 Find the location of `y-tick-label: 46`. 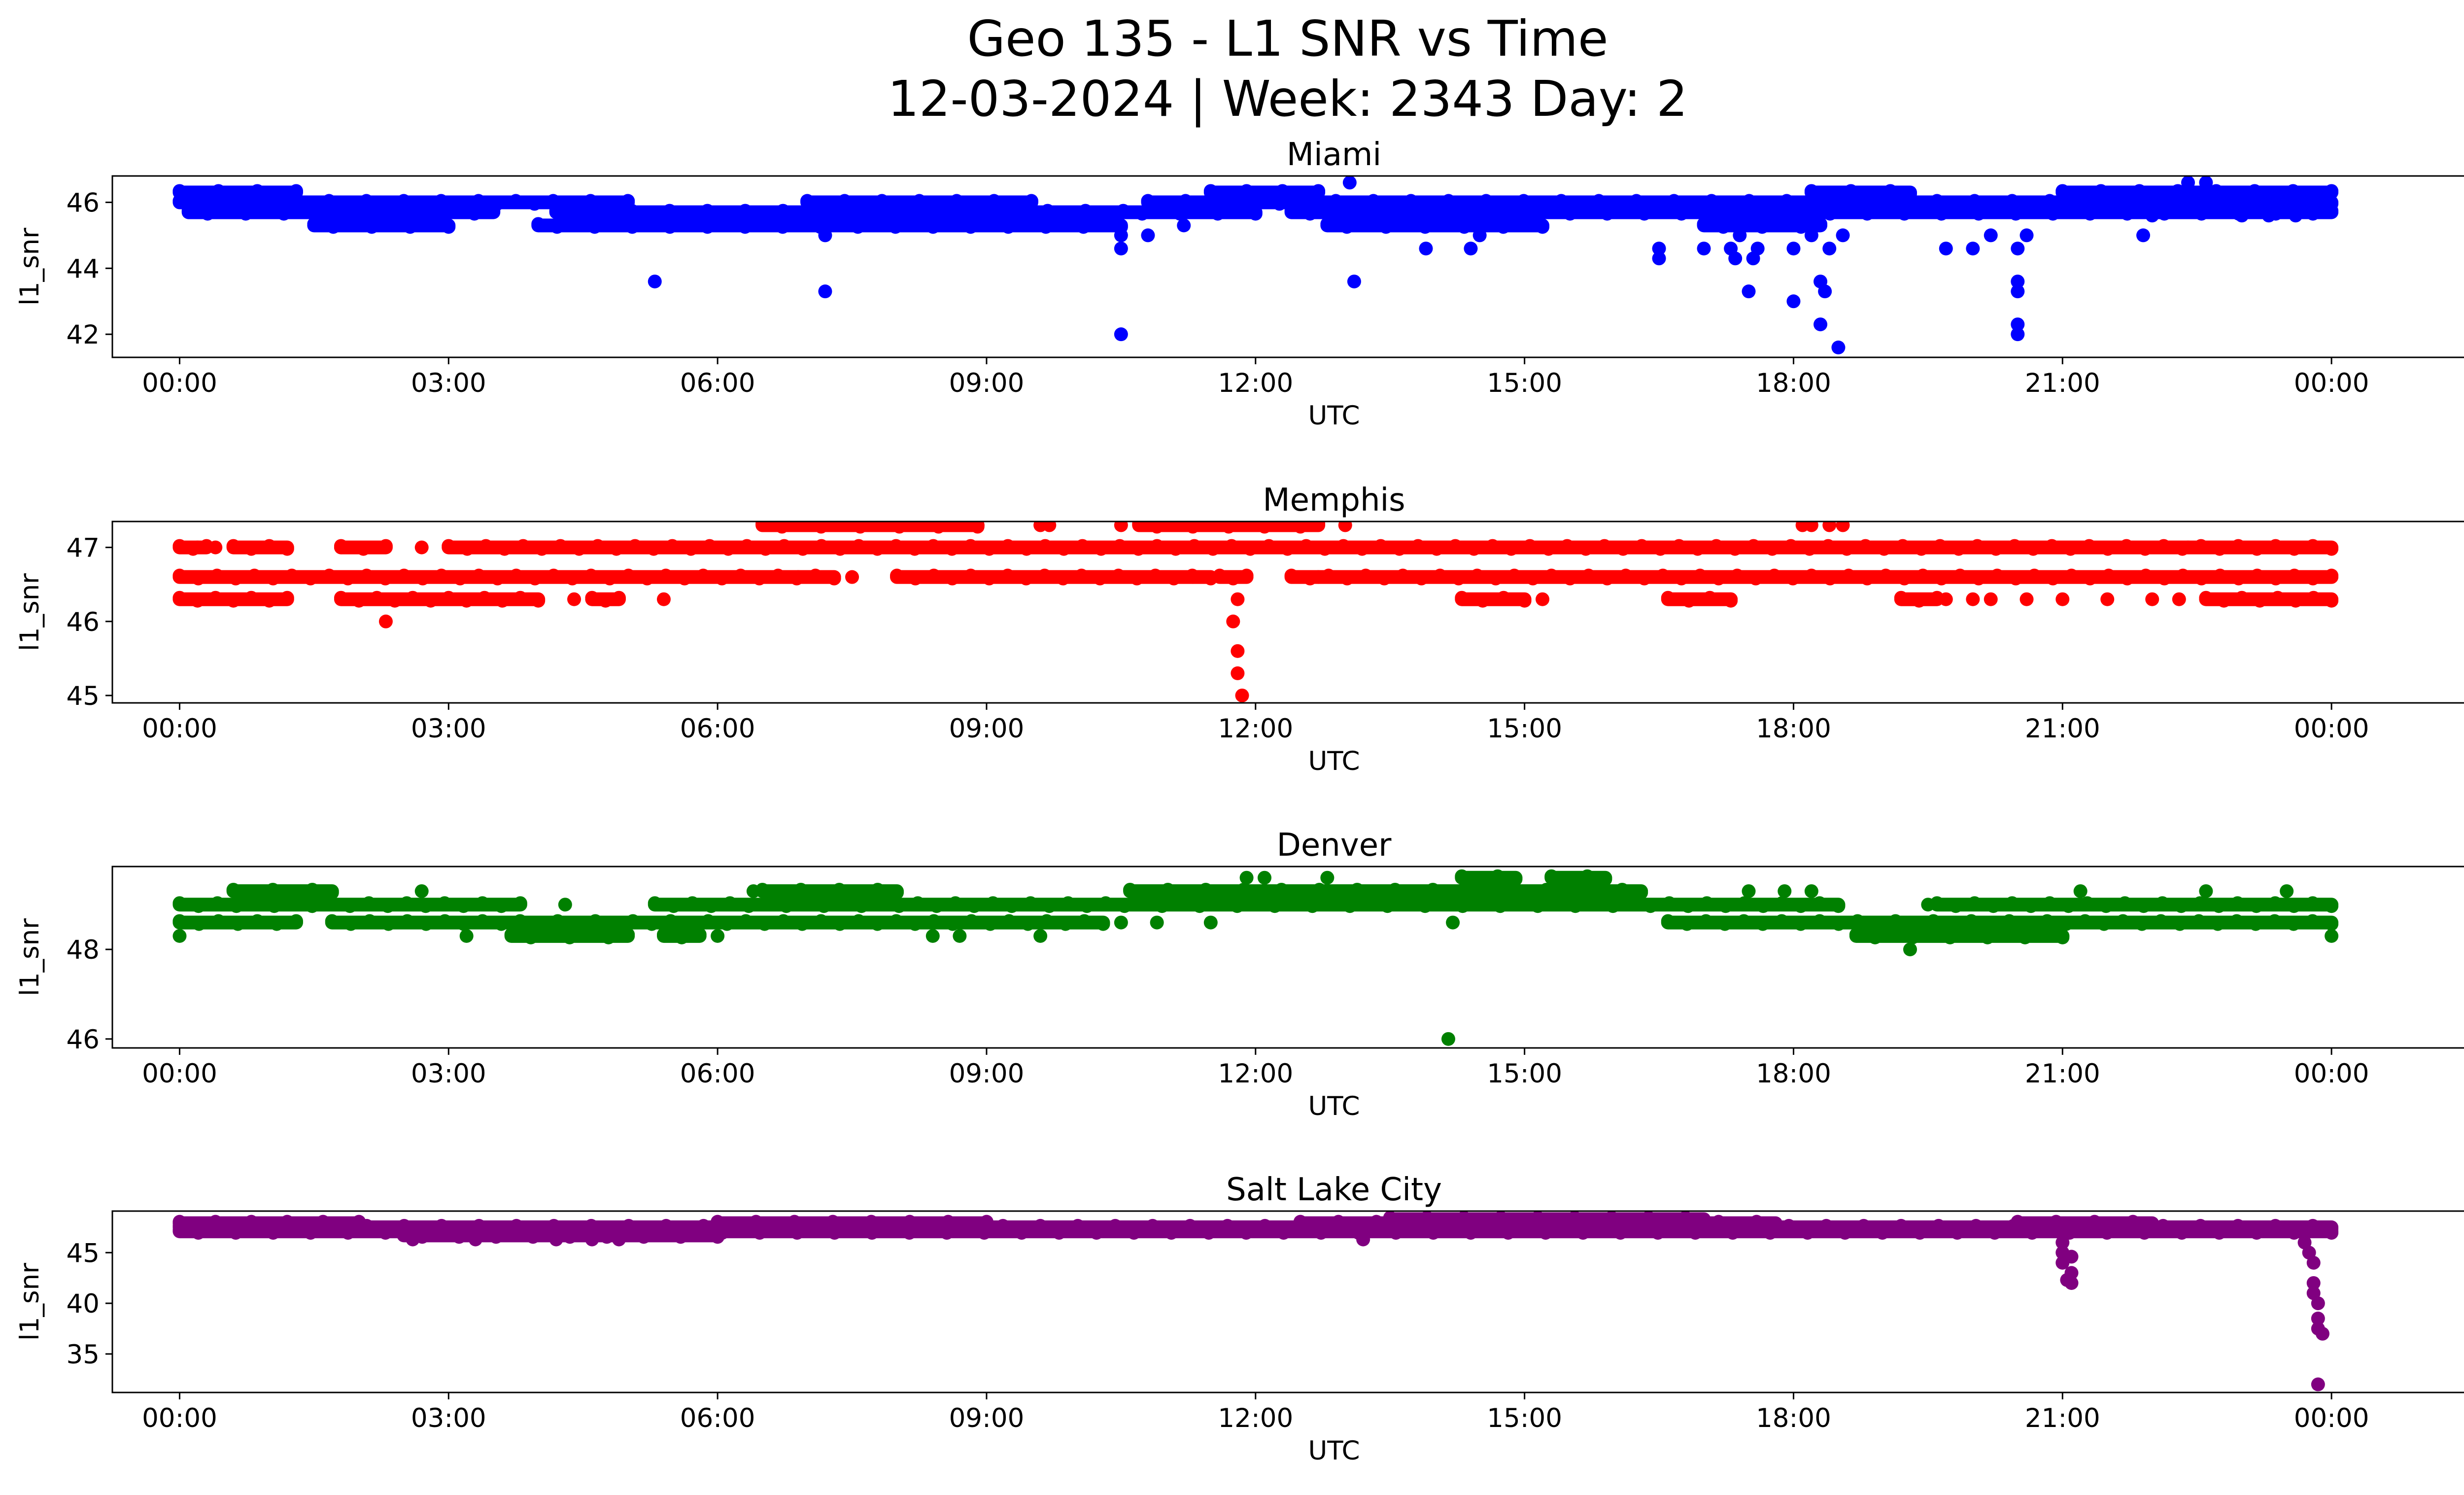

y-tick-label: 46 is located at coordinates (83, 203).